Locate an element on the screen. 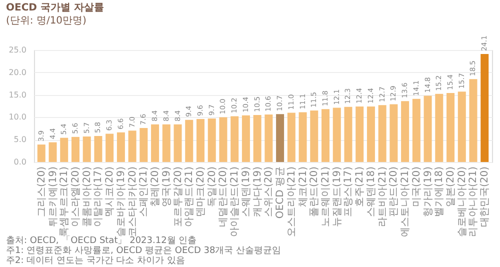 This screenshot has width=500, height=267. y-tick-label: 20.0 is located at coordinates (17, 72).